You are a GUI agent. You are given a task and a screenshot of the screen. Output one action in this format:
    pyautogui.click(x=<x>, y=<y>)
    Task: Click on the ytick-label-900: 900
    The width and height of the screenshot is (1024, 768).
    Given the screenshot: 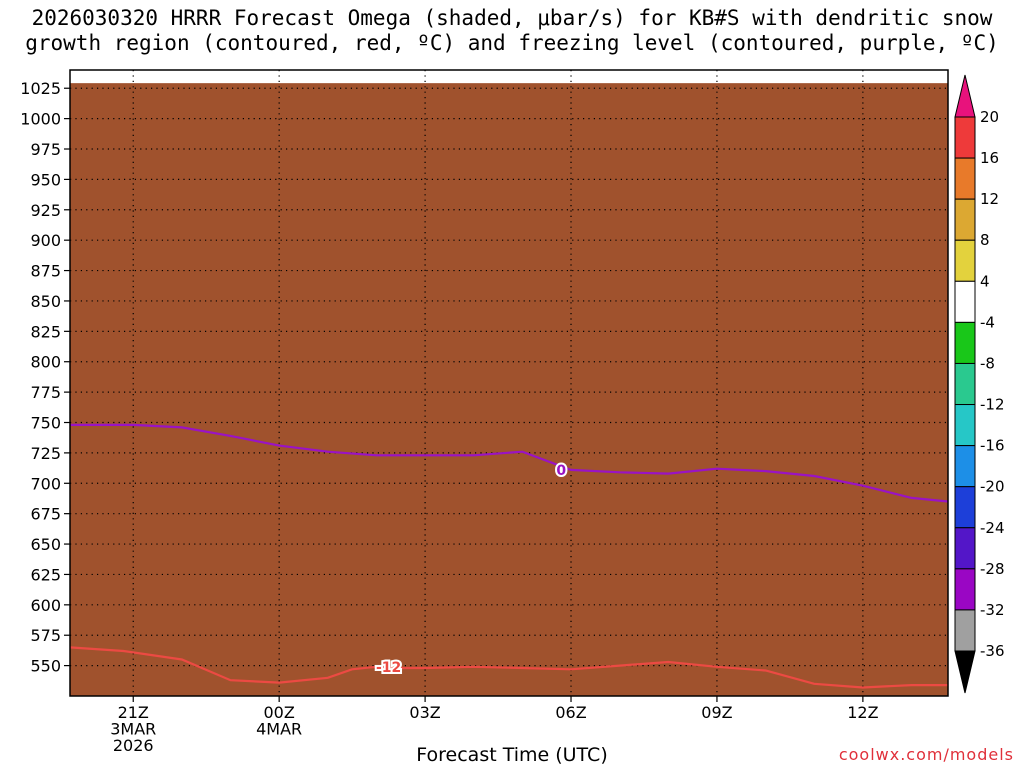 What is the action you would take?
    pyautogui.click(x=45, y=240)
    